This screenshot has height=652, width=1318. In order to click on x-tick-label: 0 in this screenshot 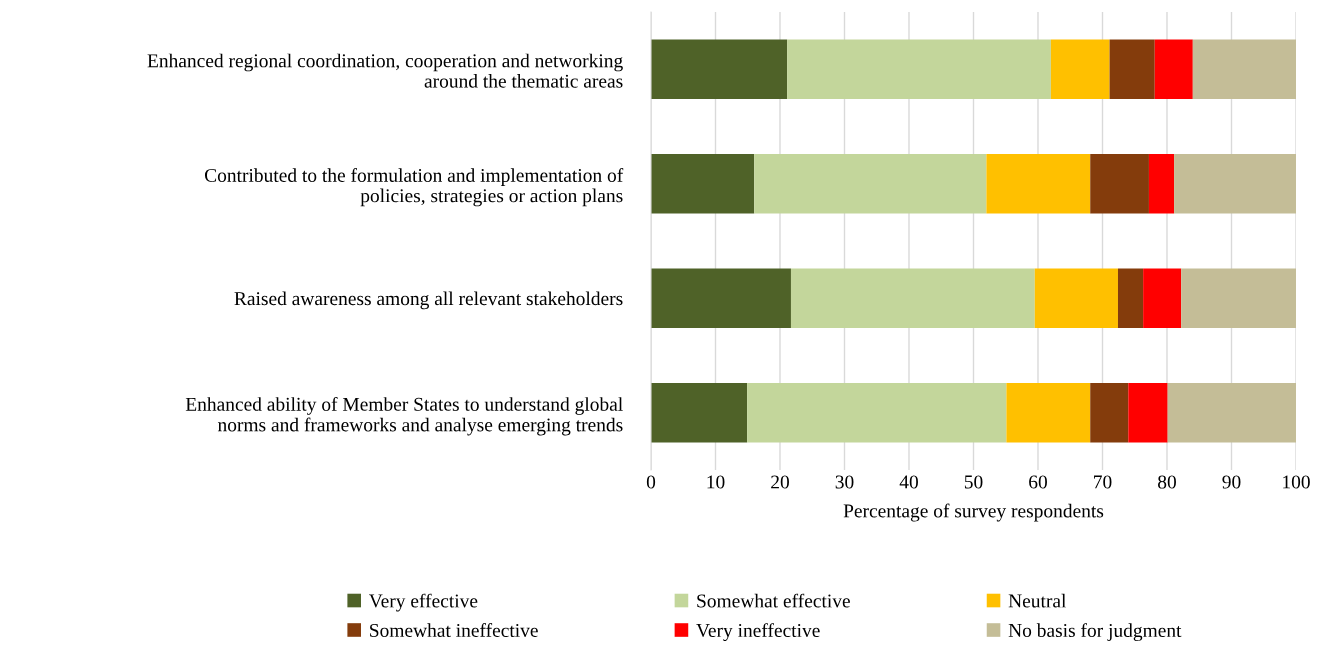, I will do `click(651, 482)`.